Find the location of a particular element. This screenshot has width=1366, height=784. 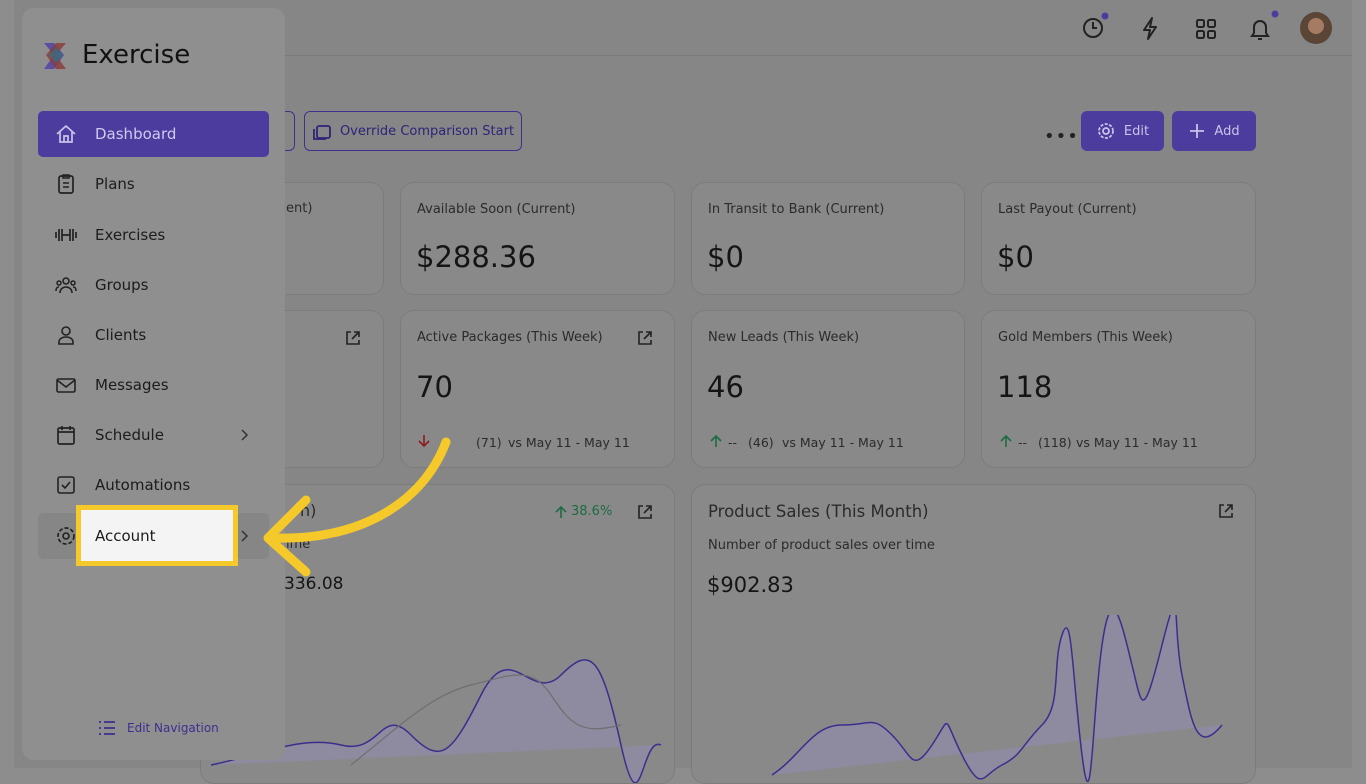

chart-title: h) is located at coordinates (308, 510).